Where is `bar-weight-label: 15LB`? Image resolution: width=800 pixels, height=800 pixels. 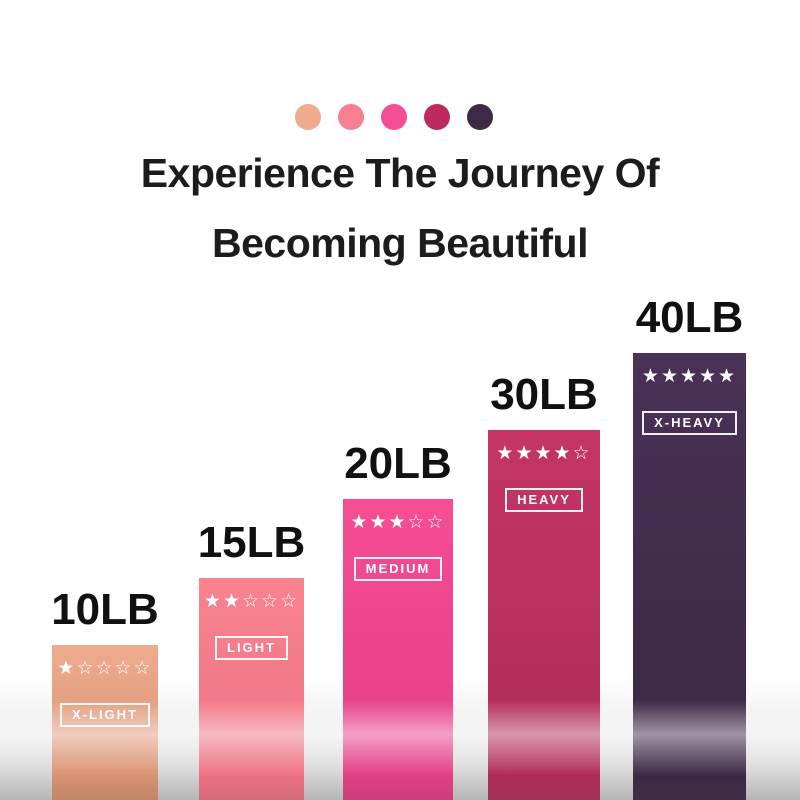
bar-weight-label: 15LB is located at coordinates (251, 542).